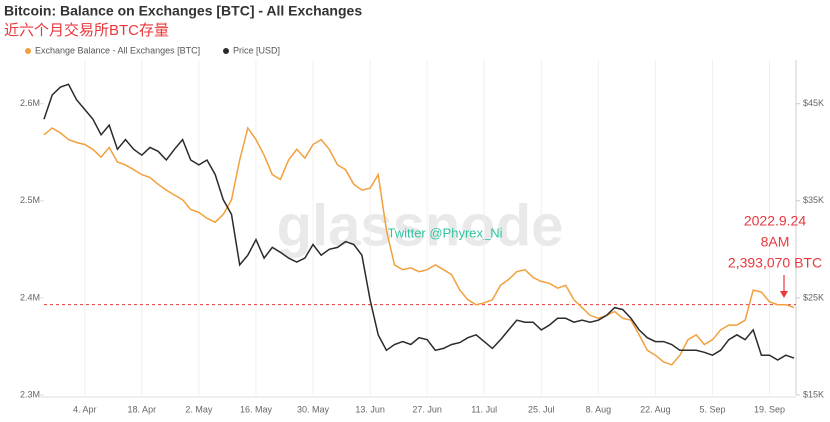  What do you see at coordinates (199, 409) in the screenshot?
I see `x-tick-label: 2. May` at bounding box center [199, 409].